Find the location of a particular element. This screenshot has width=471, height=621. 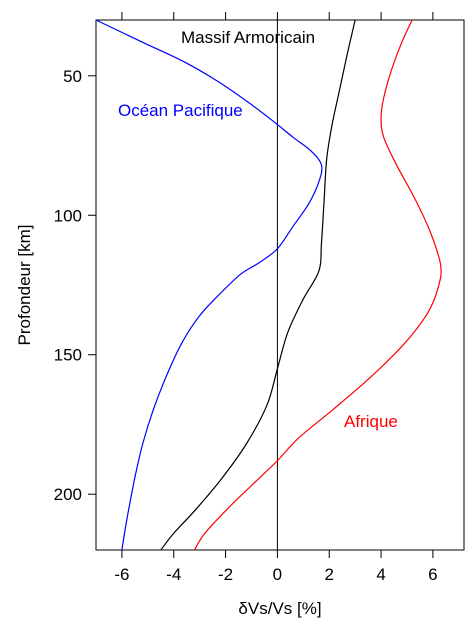

x-tick-label: 4 is located at coordinates (380, 574).